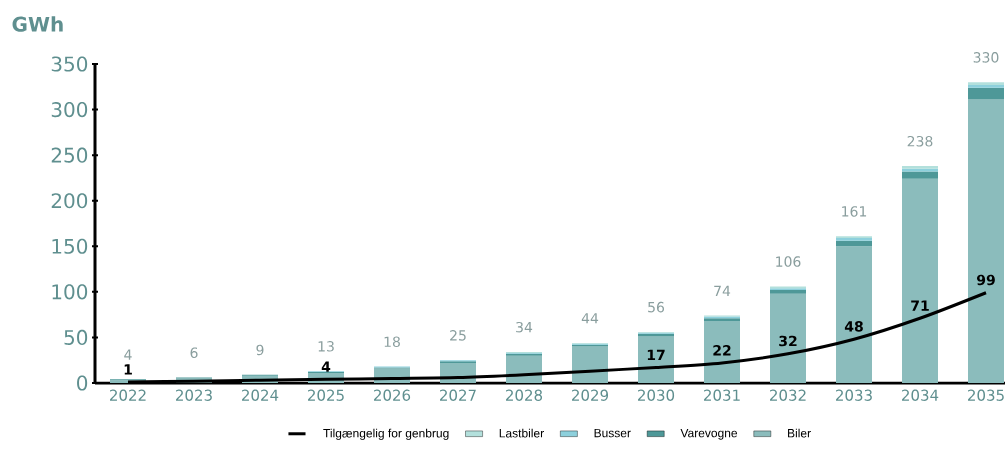  What do you see at coordinates (853, 326) in the screenshot?
I see `data-label: 48` at bounding box center [853, 326].